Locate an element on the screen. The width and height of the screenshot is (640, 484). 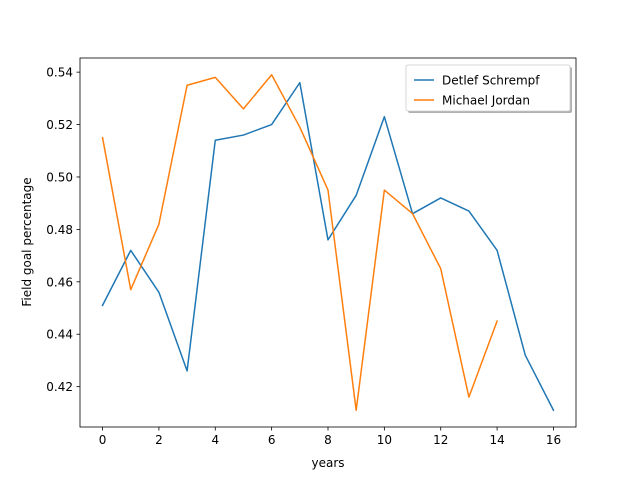
y-tick-label: 0.44 is located at coordinates (59, 335).